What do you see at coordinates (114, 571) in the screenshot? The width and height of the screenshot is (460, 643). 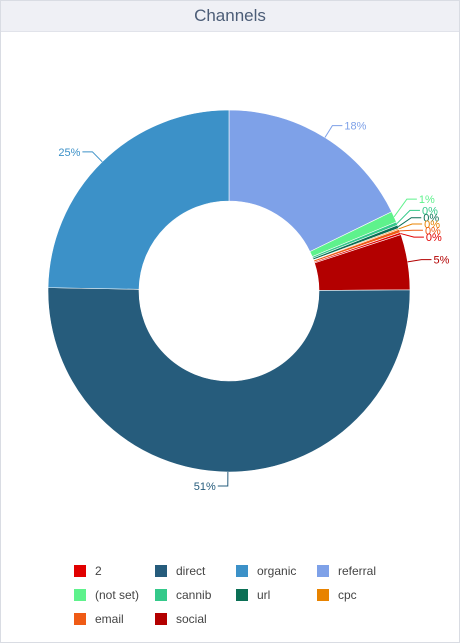 I see `legend-item: 2` at bounding box center [114, 571].